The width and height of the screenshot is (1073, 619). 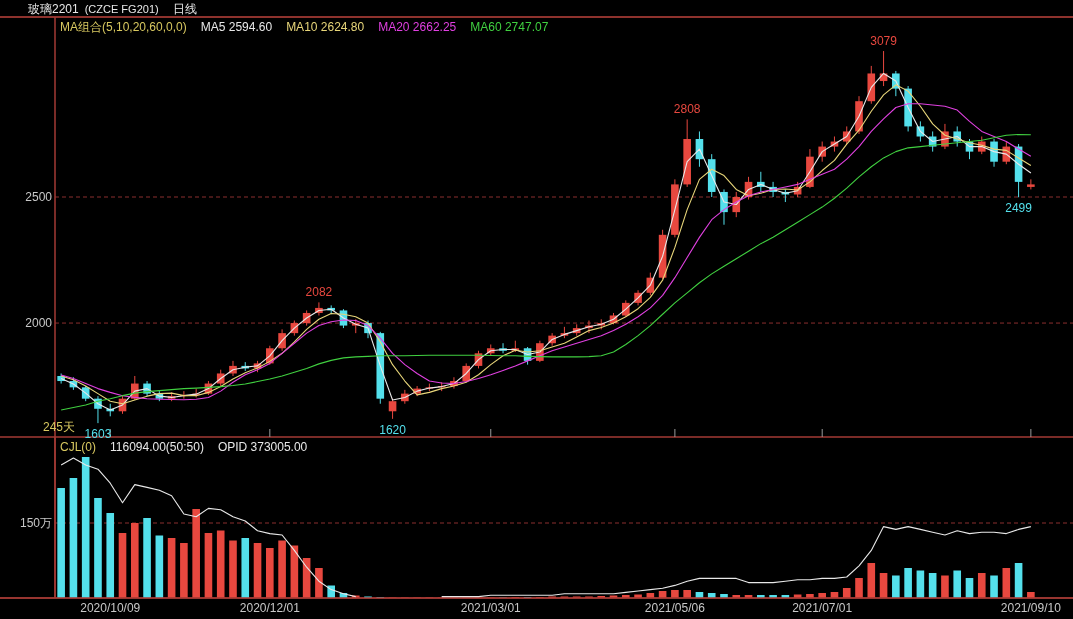 I want to click on annotation: 3079, so click(x=884, y=41).